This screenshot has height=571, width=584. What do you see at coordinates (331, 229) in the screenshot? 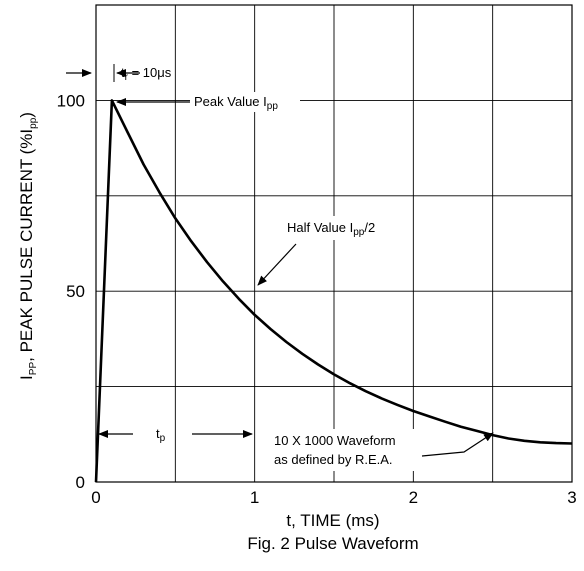
I see `half-value-label: Half Value Ipp/2` at bounding box center [331, 229].